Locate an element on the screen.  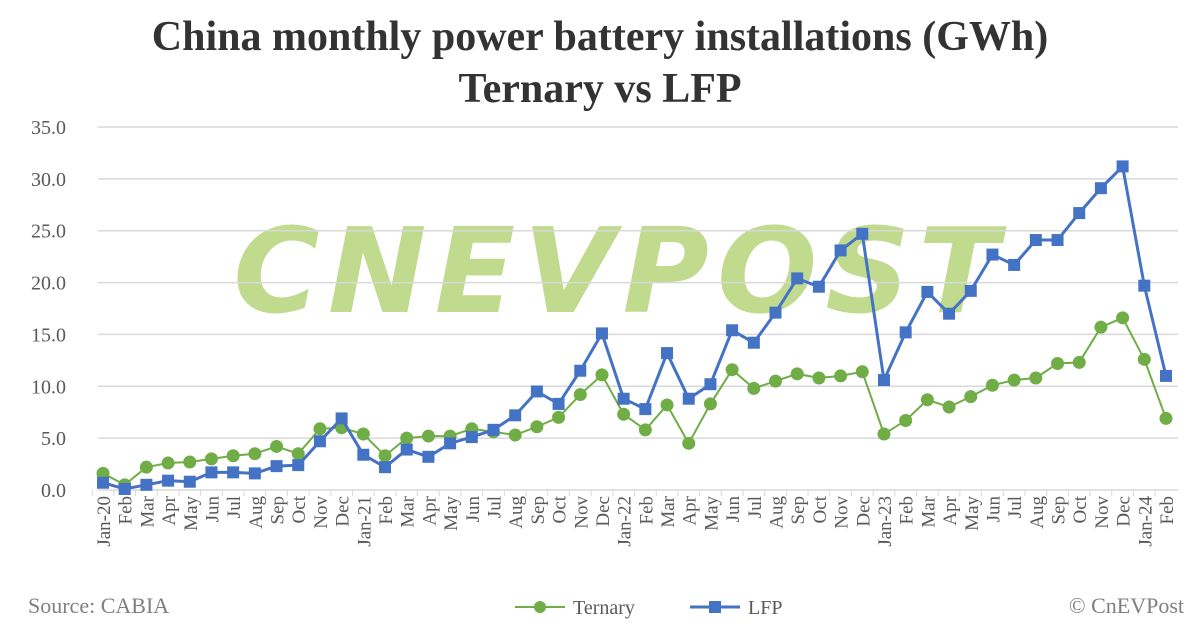
x-tick-label: Jan-21 is located at coordinates (364, 521).